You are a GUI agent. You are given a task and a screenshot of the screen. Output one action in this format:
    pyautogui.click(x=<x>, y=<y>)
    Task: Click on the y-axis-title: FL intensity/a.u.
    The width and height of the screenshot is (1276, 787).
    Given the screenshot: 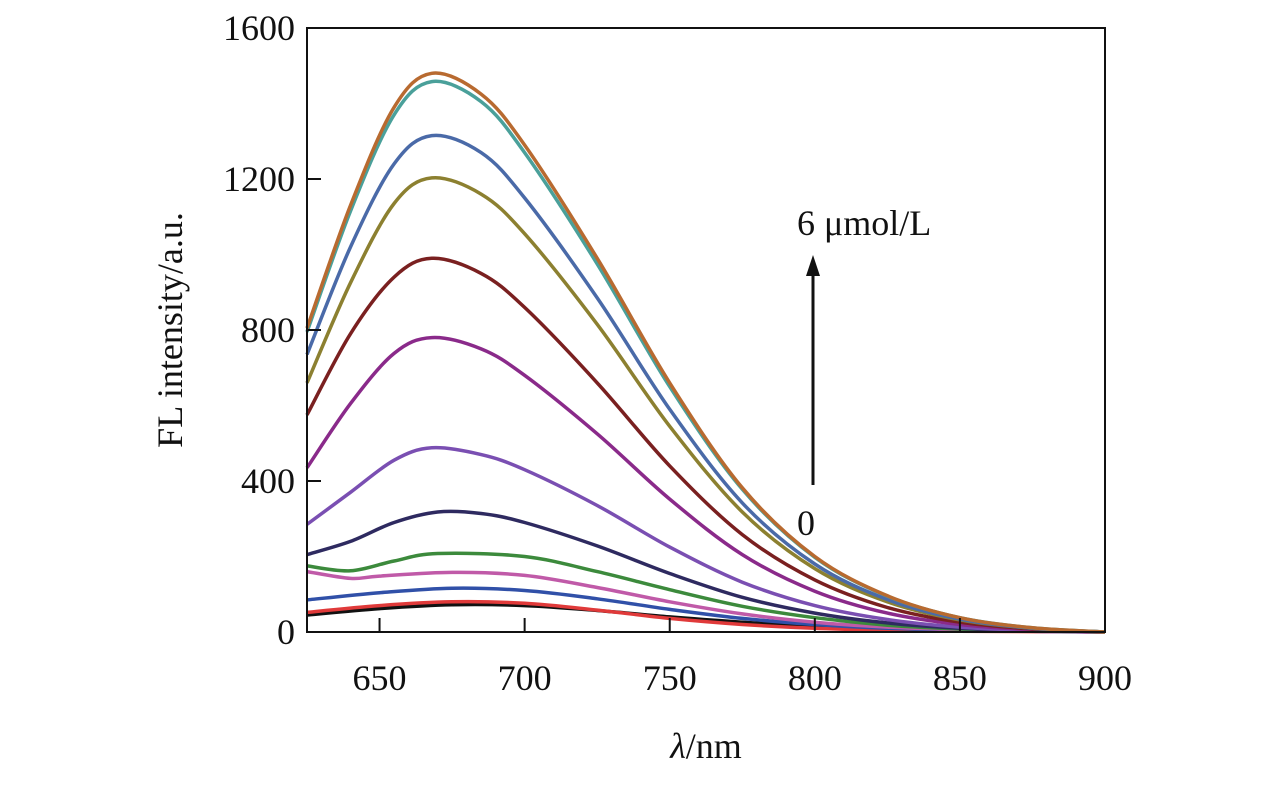 What is the action you would take?
    pyautogui.click(x=170, y=330)
    